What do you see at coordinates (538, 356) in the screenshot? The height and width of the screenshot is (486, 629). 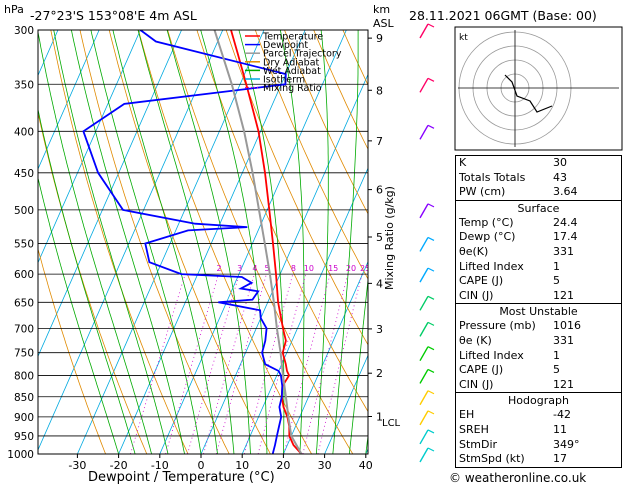 I see `mu-row: Lifted Index 1` at bounding box center [538, 356].